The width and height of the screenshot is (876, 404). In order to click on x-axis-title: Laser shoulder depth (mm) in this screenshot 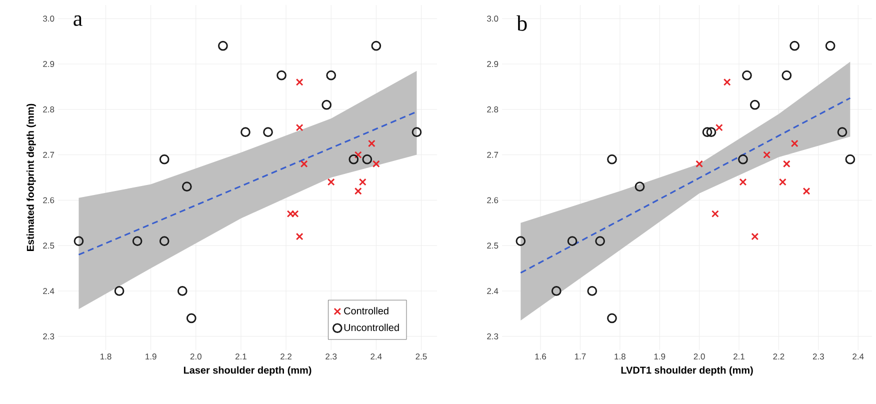, I will do `click(248, 371)`.